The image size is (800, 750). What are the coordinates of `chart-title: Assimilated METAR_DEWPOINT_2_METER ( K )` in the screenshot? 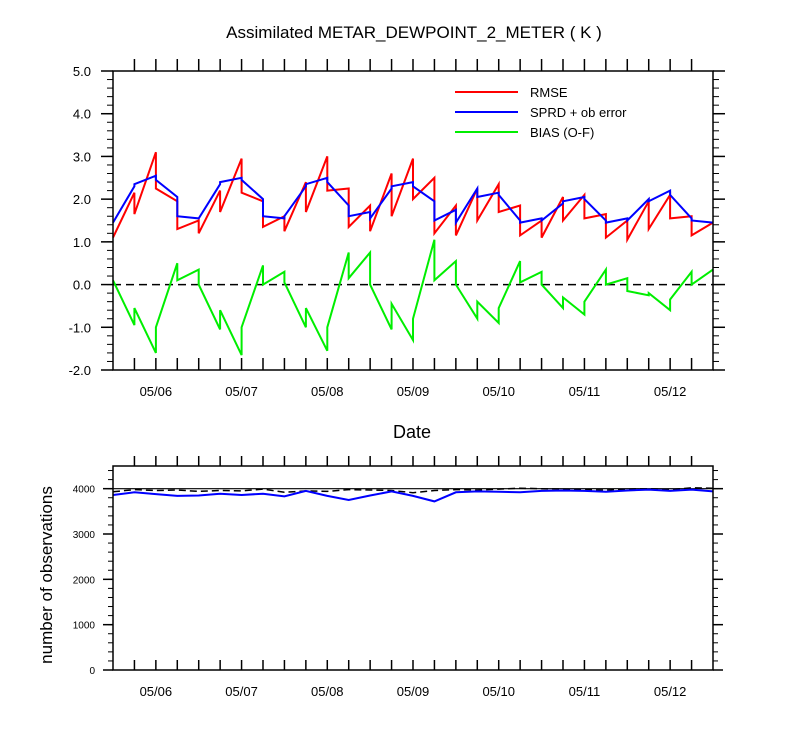 It's located at (414, 32).